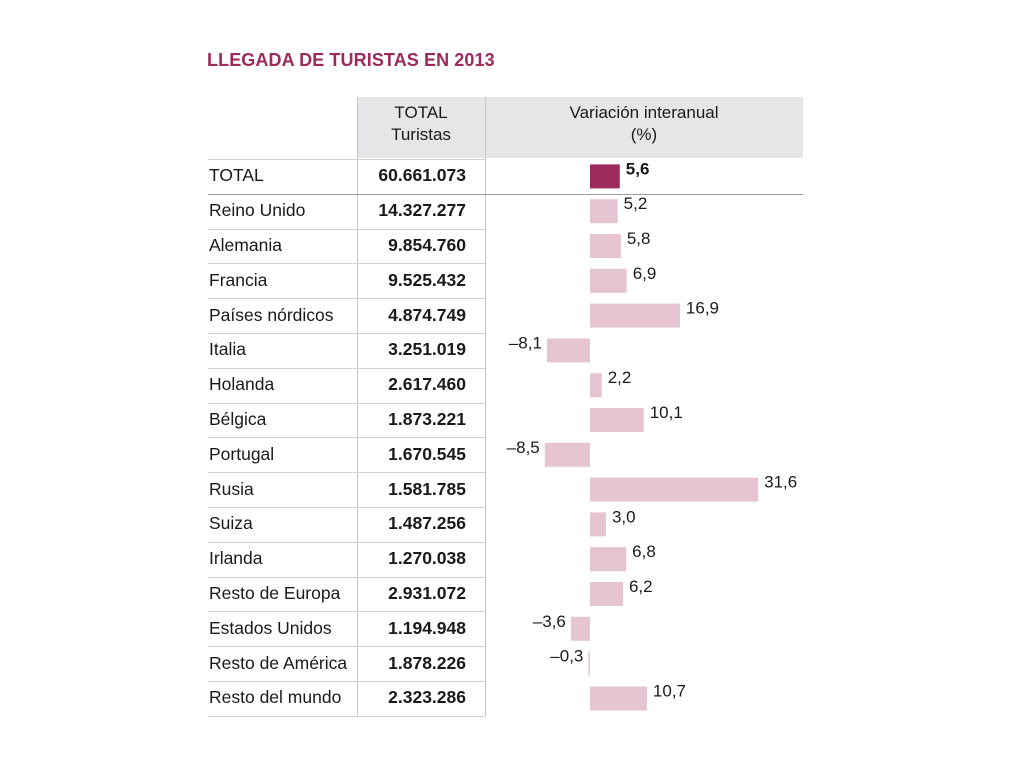  What do you see at coordinates (242, 384) in the screenshot?
I see `row-label: Holanda` at bounding box center [242, 384].